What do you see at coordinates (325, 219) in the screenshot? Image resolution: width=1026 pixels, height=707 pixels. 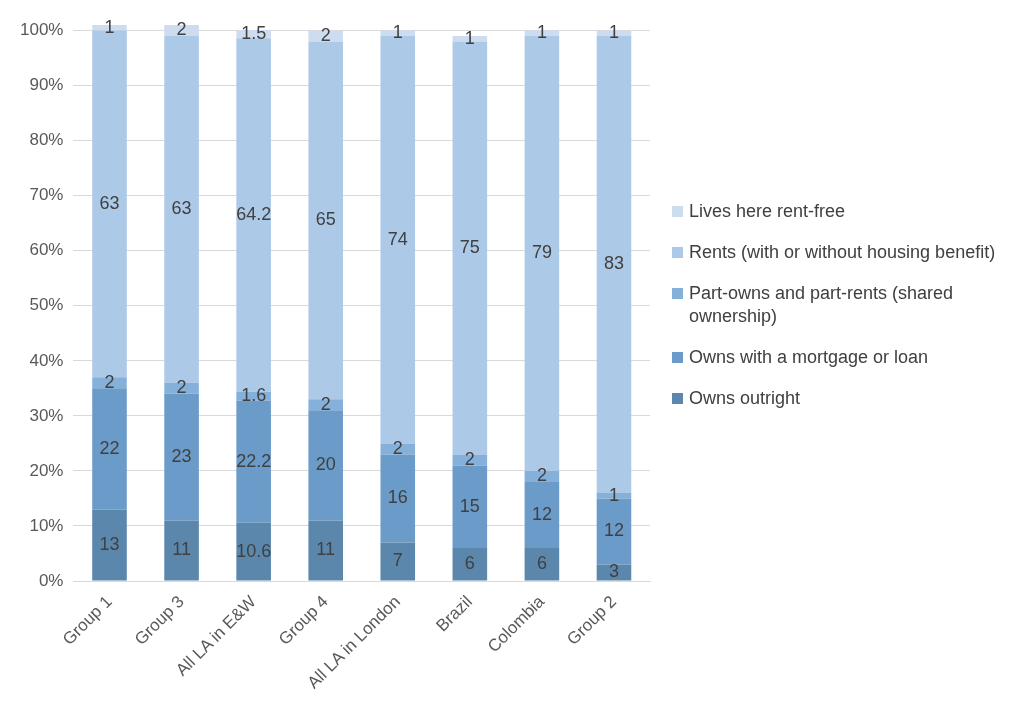 I see `data-label: 65` at bounding box center [325, 219].